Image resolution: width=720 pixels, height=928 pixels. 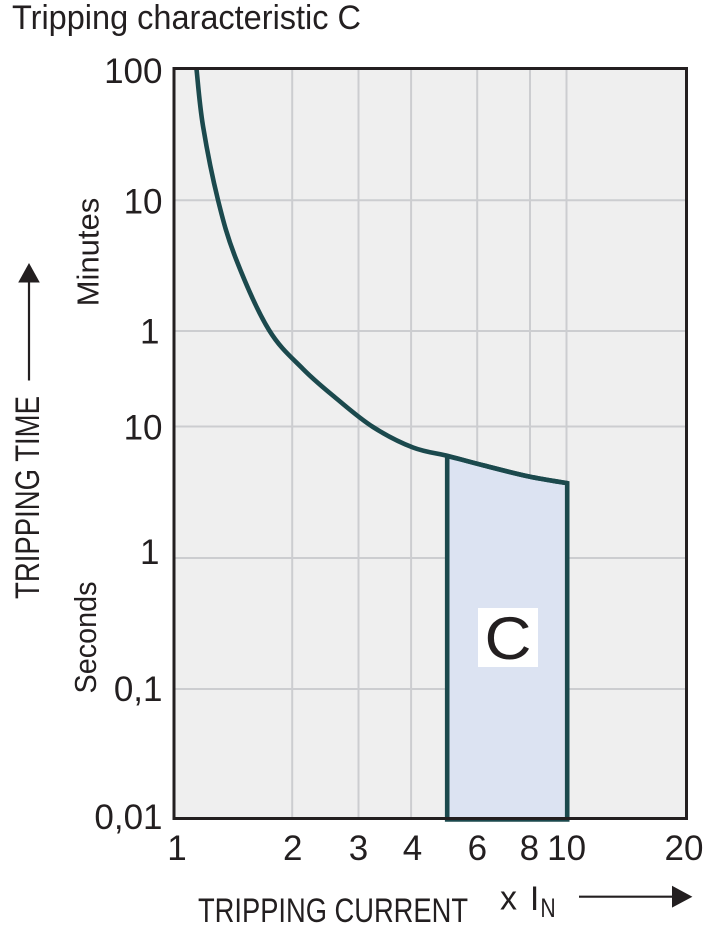 I want to click on svg-text: 3, so click(x=358, y=848).